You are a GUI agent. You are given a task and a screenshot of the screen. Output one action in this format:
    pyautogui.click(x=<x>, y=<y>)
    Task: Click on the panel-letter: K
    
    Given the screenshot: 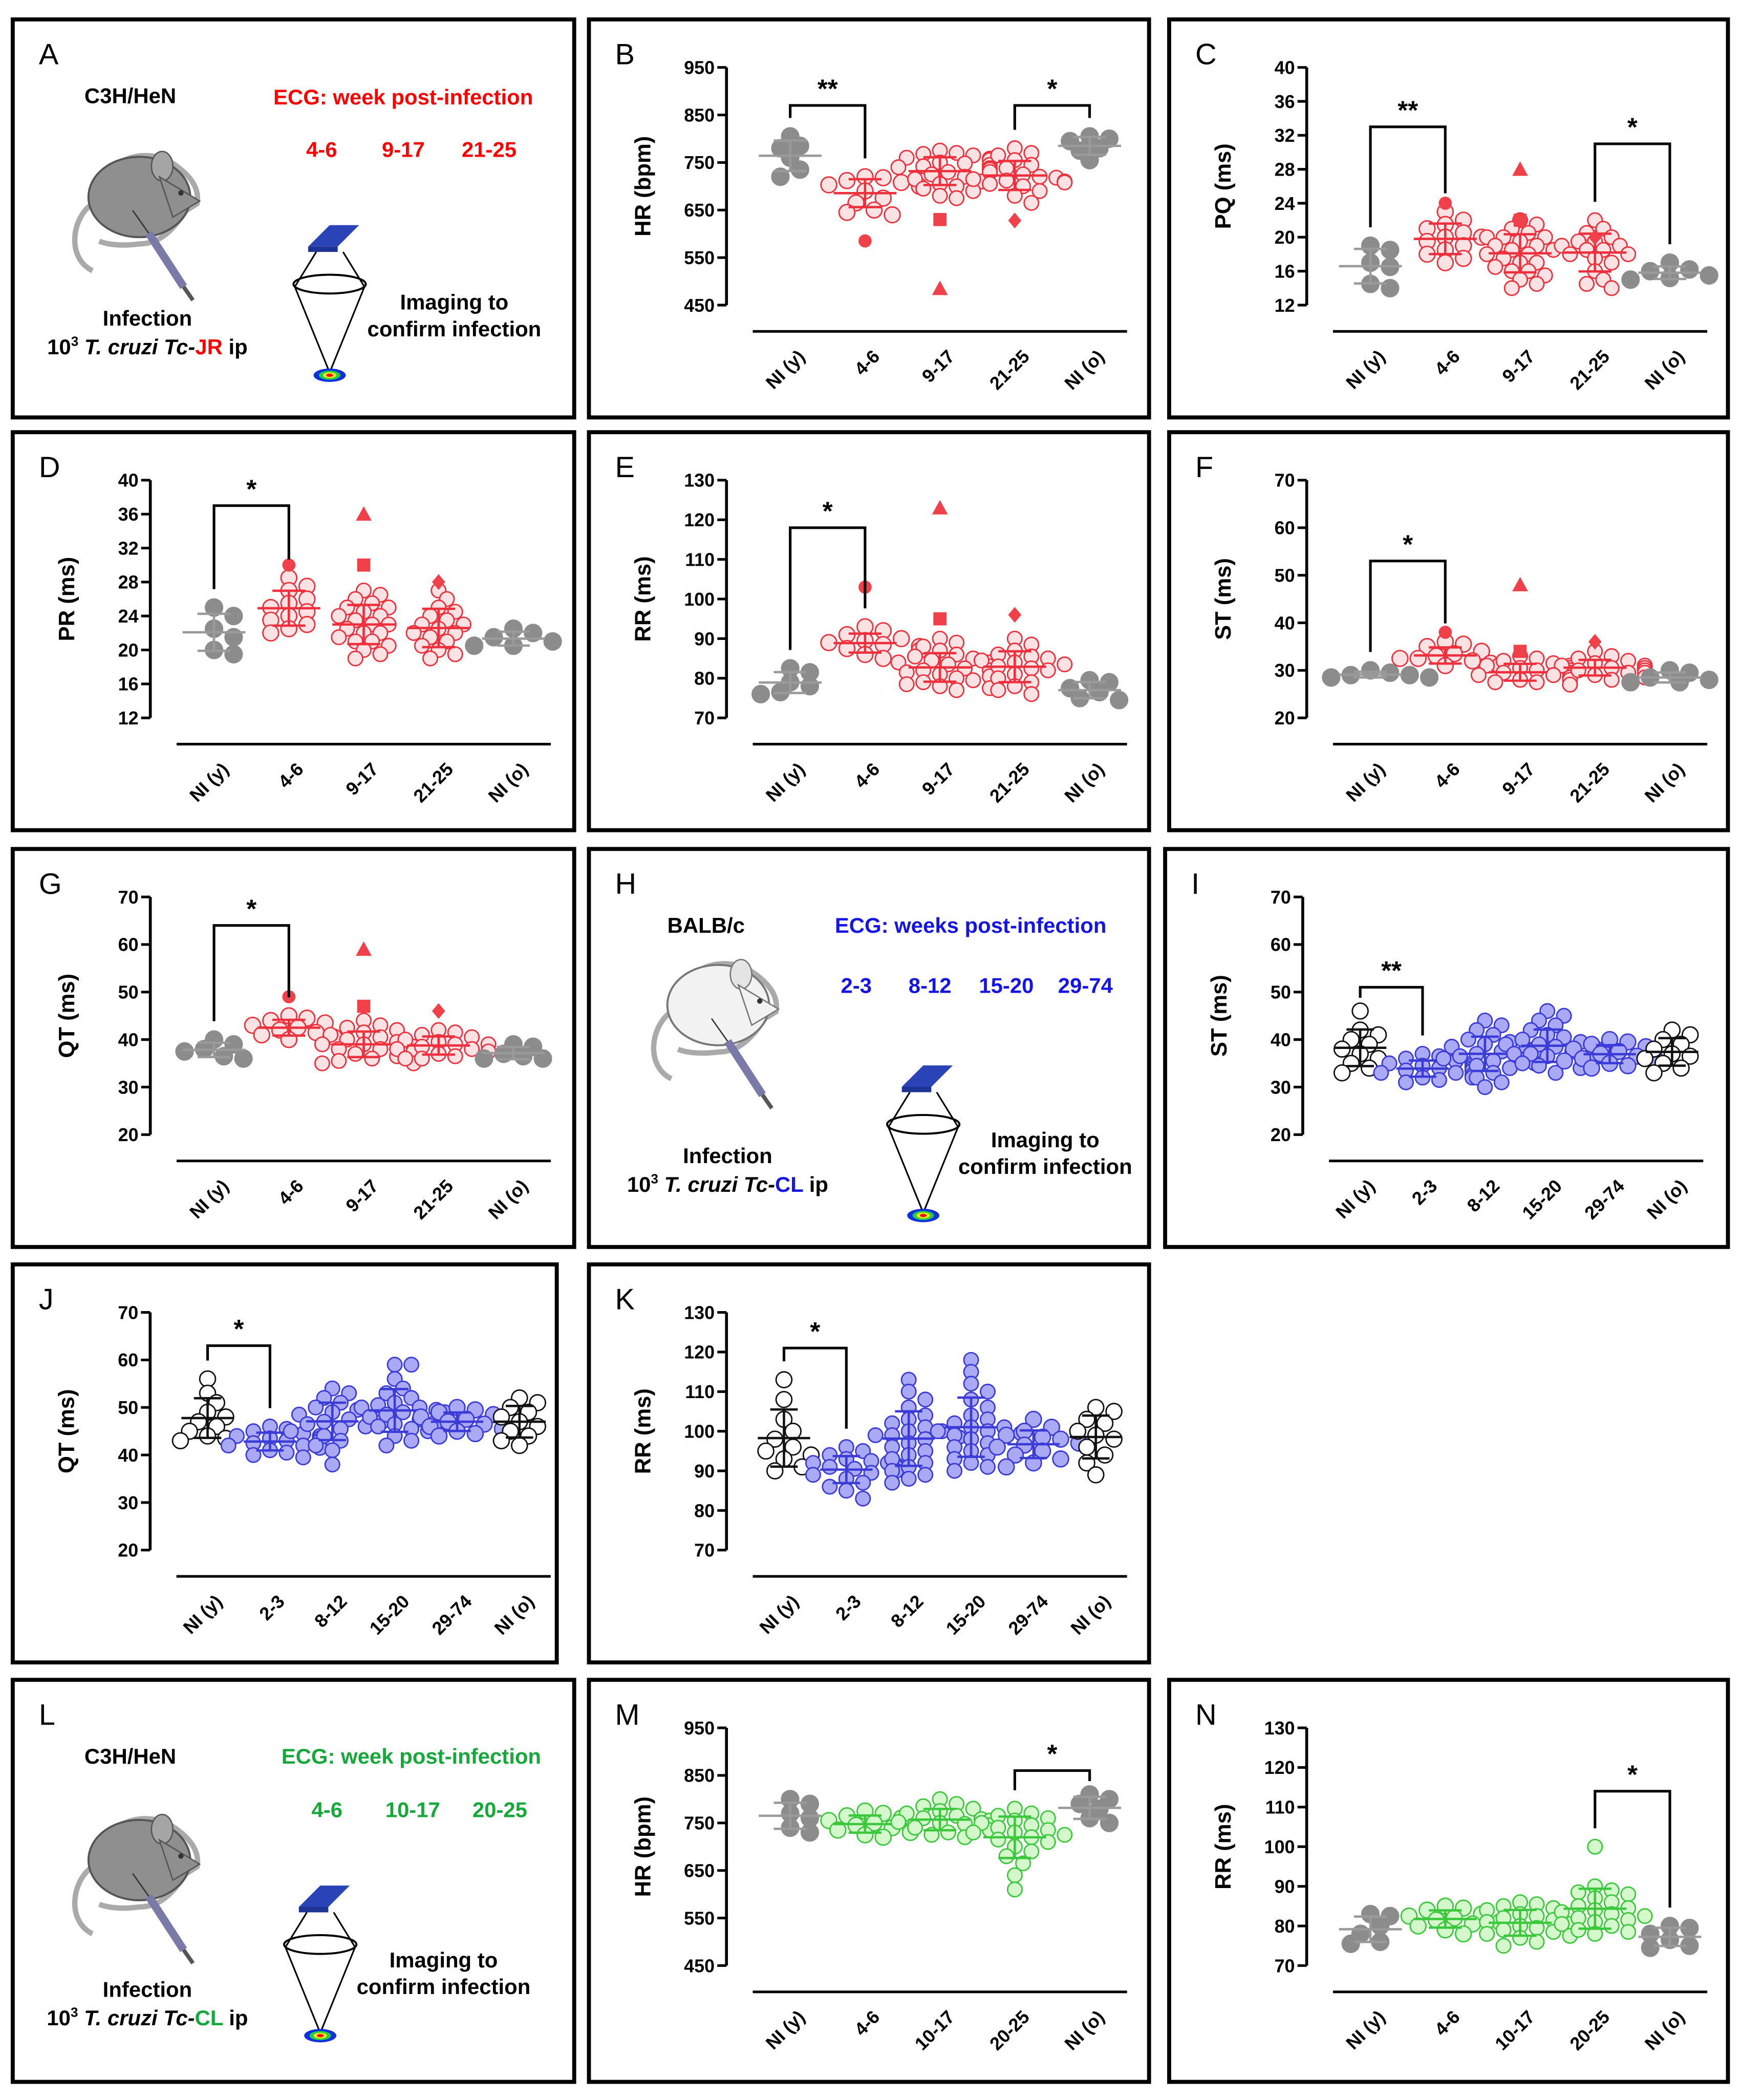 What is the action you would take?
    pyautogui.click(x=625, y=1299)
    